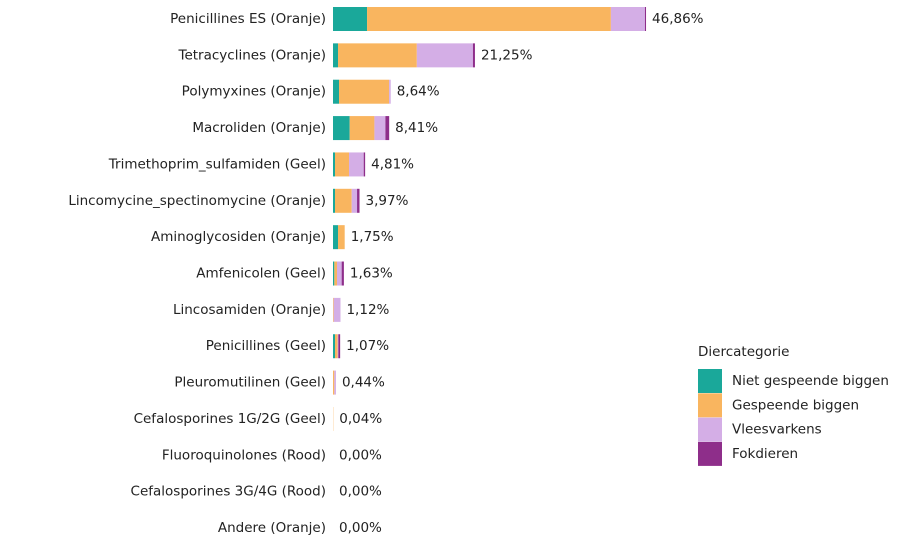  Describe the element at coordinates (360, 419) in the screenshot. I see `total-label: 0,04%` at that location.